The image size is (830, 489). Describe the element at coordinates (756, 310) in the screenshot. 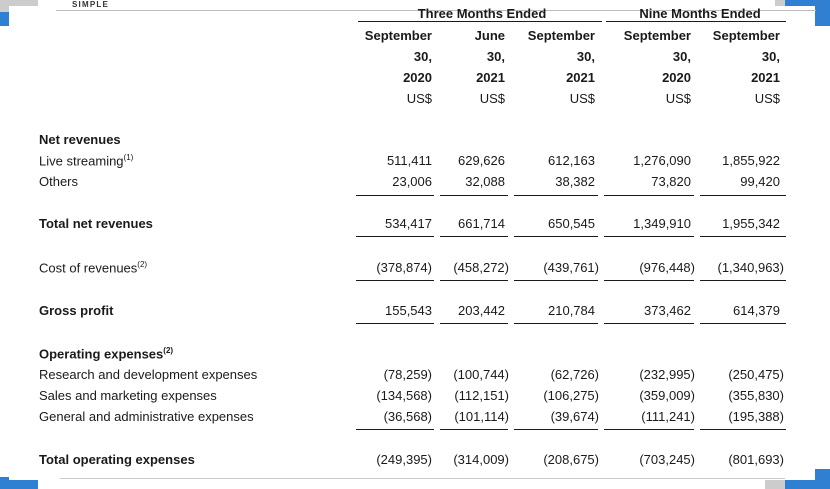

I see `gross-profit-col5: 614,379` at that location.